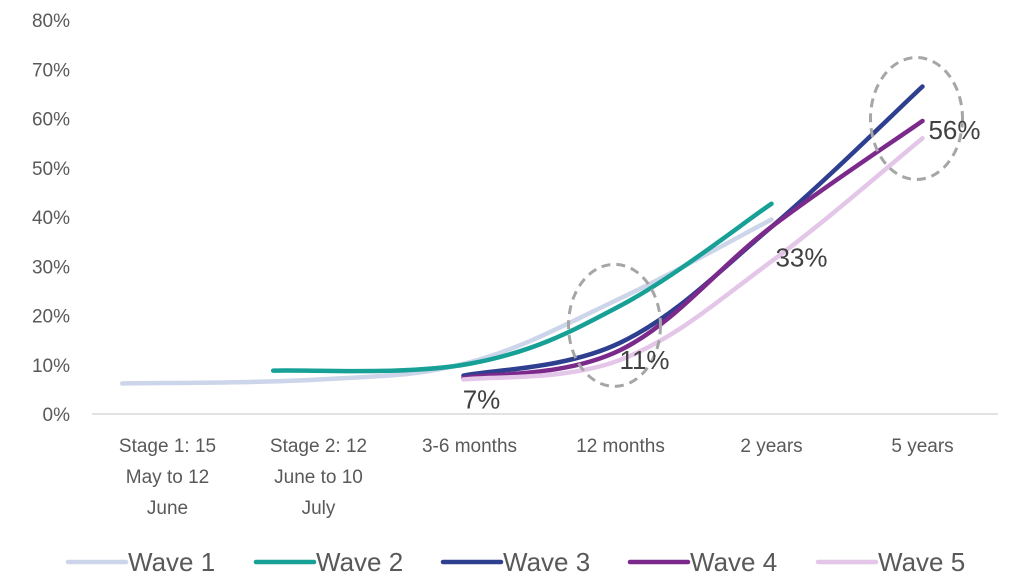  Describe the element at coordinates (57, 415) in the screenshot. I see `y-tick-label: 0%` at that location.